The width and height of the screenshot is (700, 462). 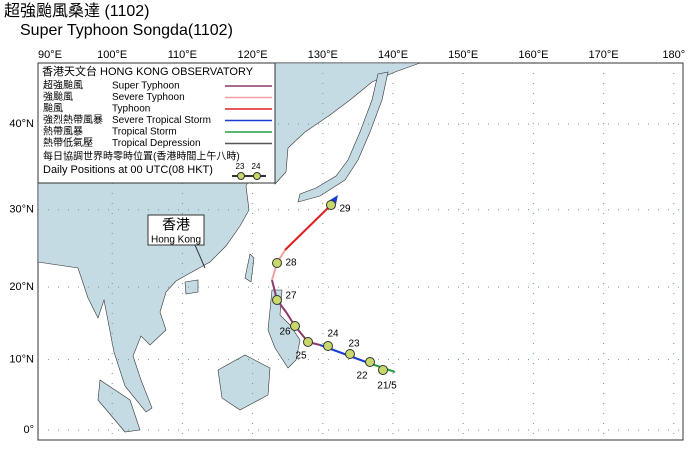 What do you see at coordinates (200, 256) in the screenshot?
I see `place-pointer` at bounding box center [200, 256].